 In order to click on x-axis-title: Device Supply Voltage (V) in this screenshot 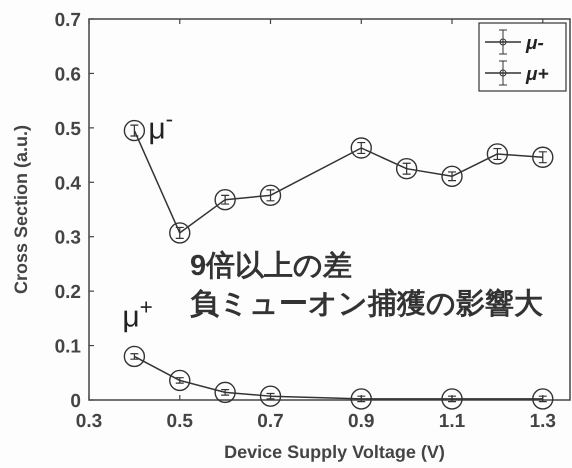, I will do `click(334, 452)`.